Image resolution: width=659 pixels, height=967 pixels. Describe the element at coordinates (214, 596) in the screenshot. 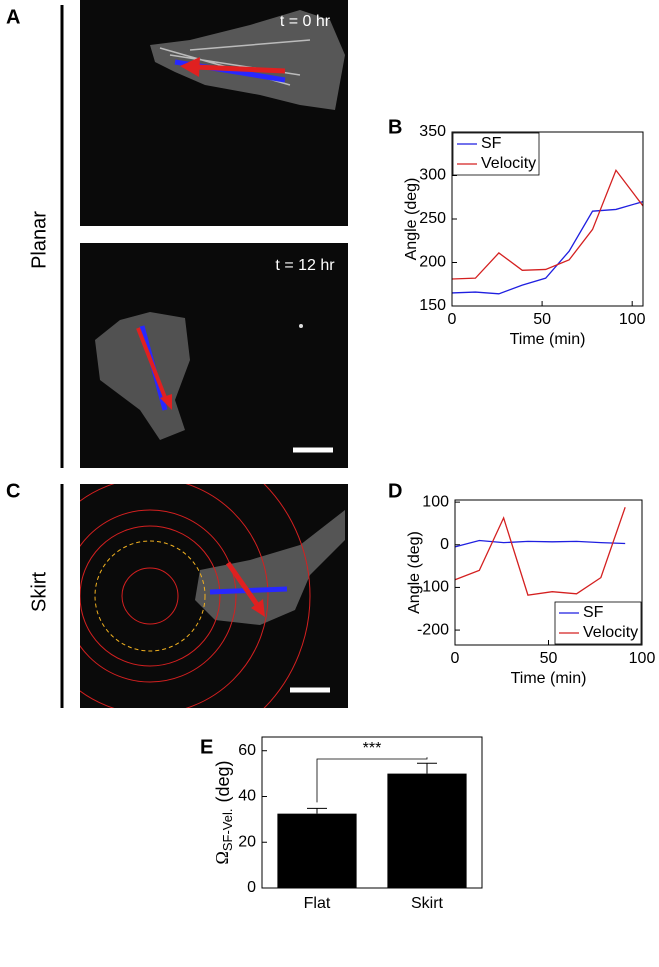

I see `micrograph` at that location.